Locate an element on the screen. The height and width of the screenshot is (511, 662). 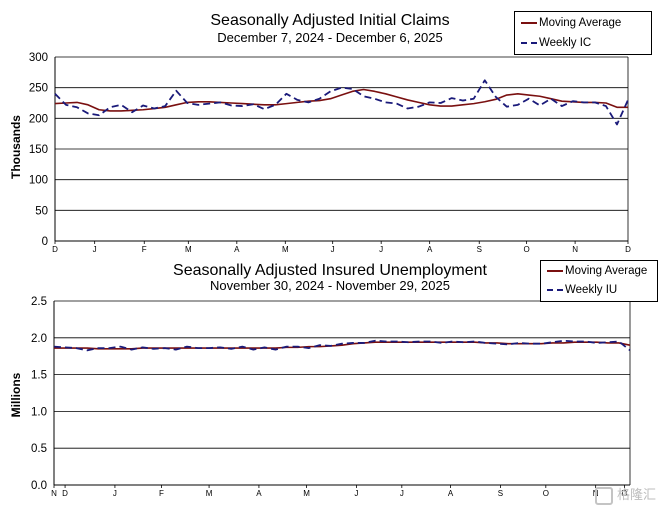
watermark-logo-icon is located at coordinates (603, 496).